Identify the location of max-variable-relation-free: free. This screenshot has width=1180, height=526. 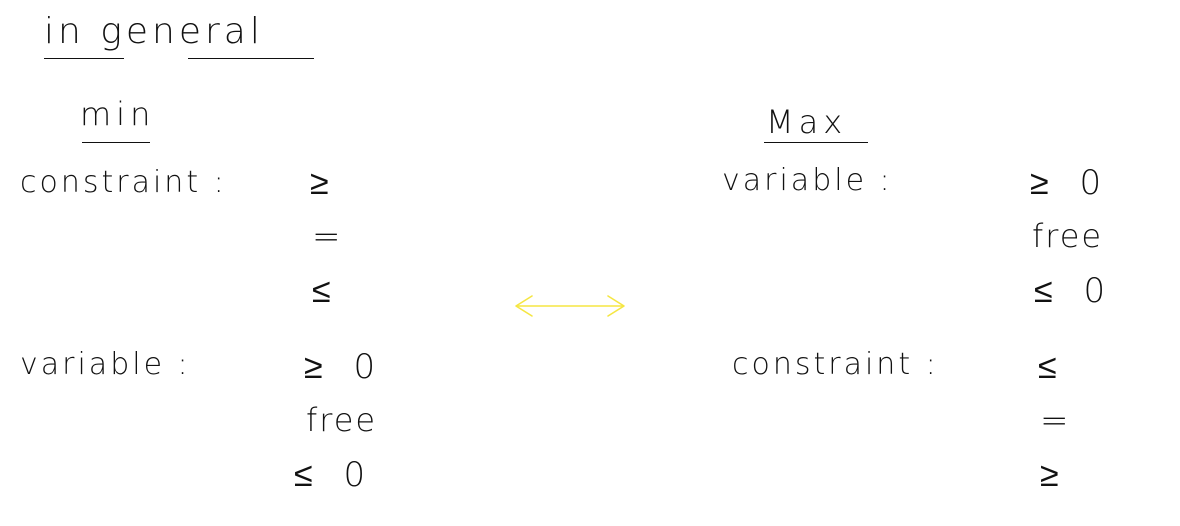
(1067, 236).